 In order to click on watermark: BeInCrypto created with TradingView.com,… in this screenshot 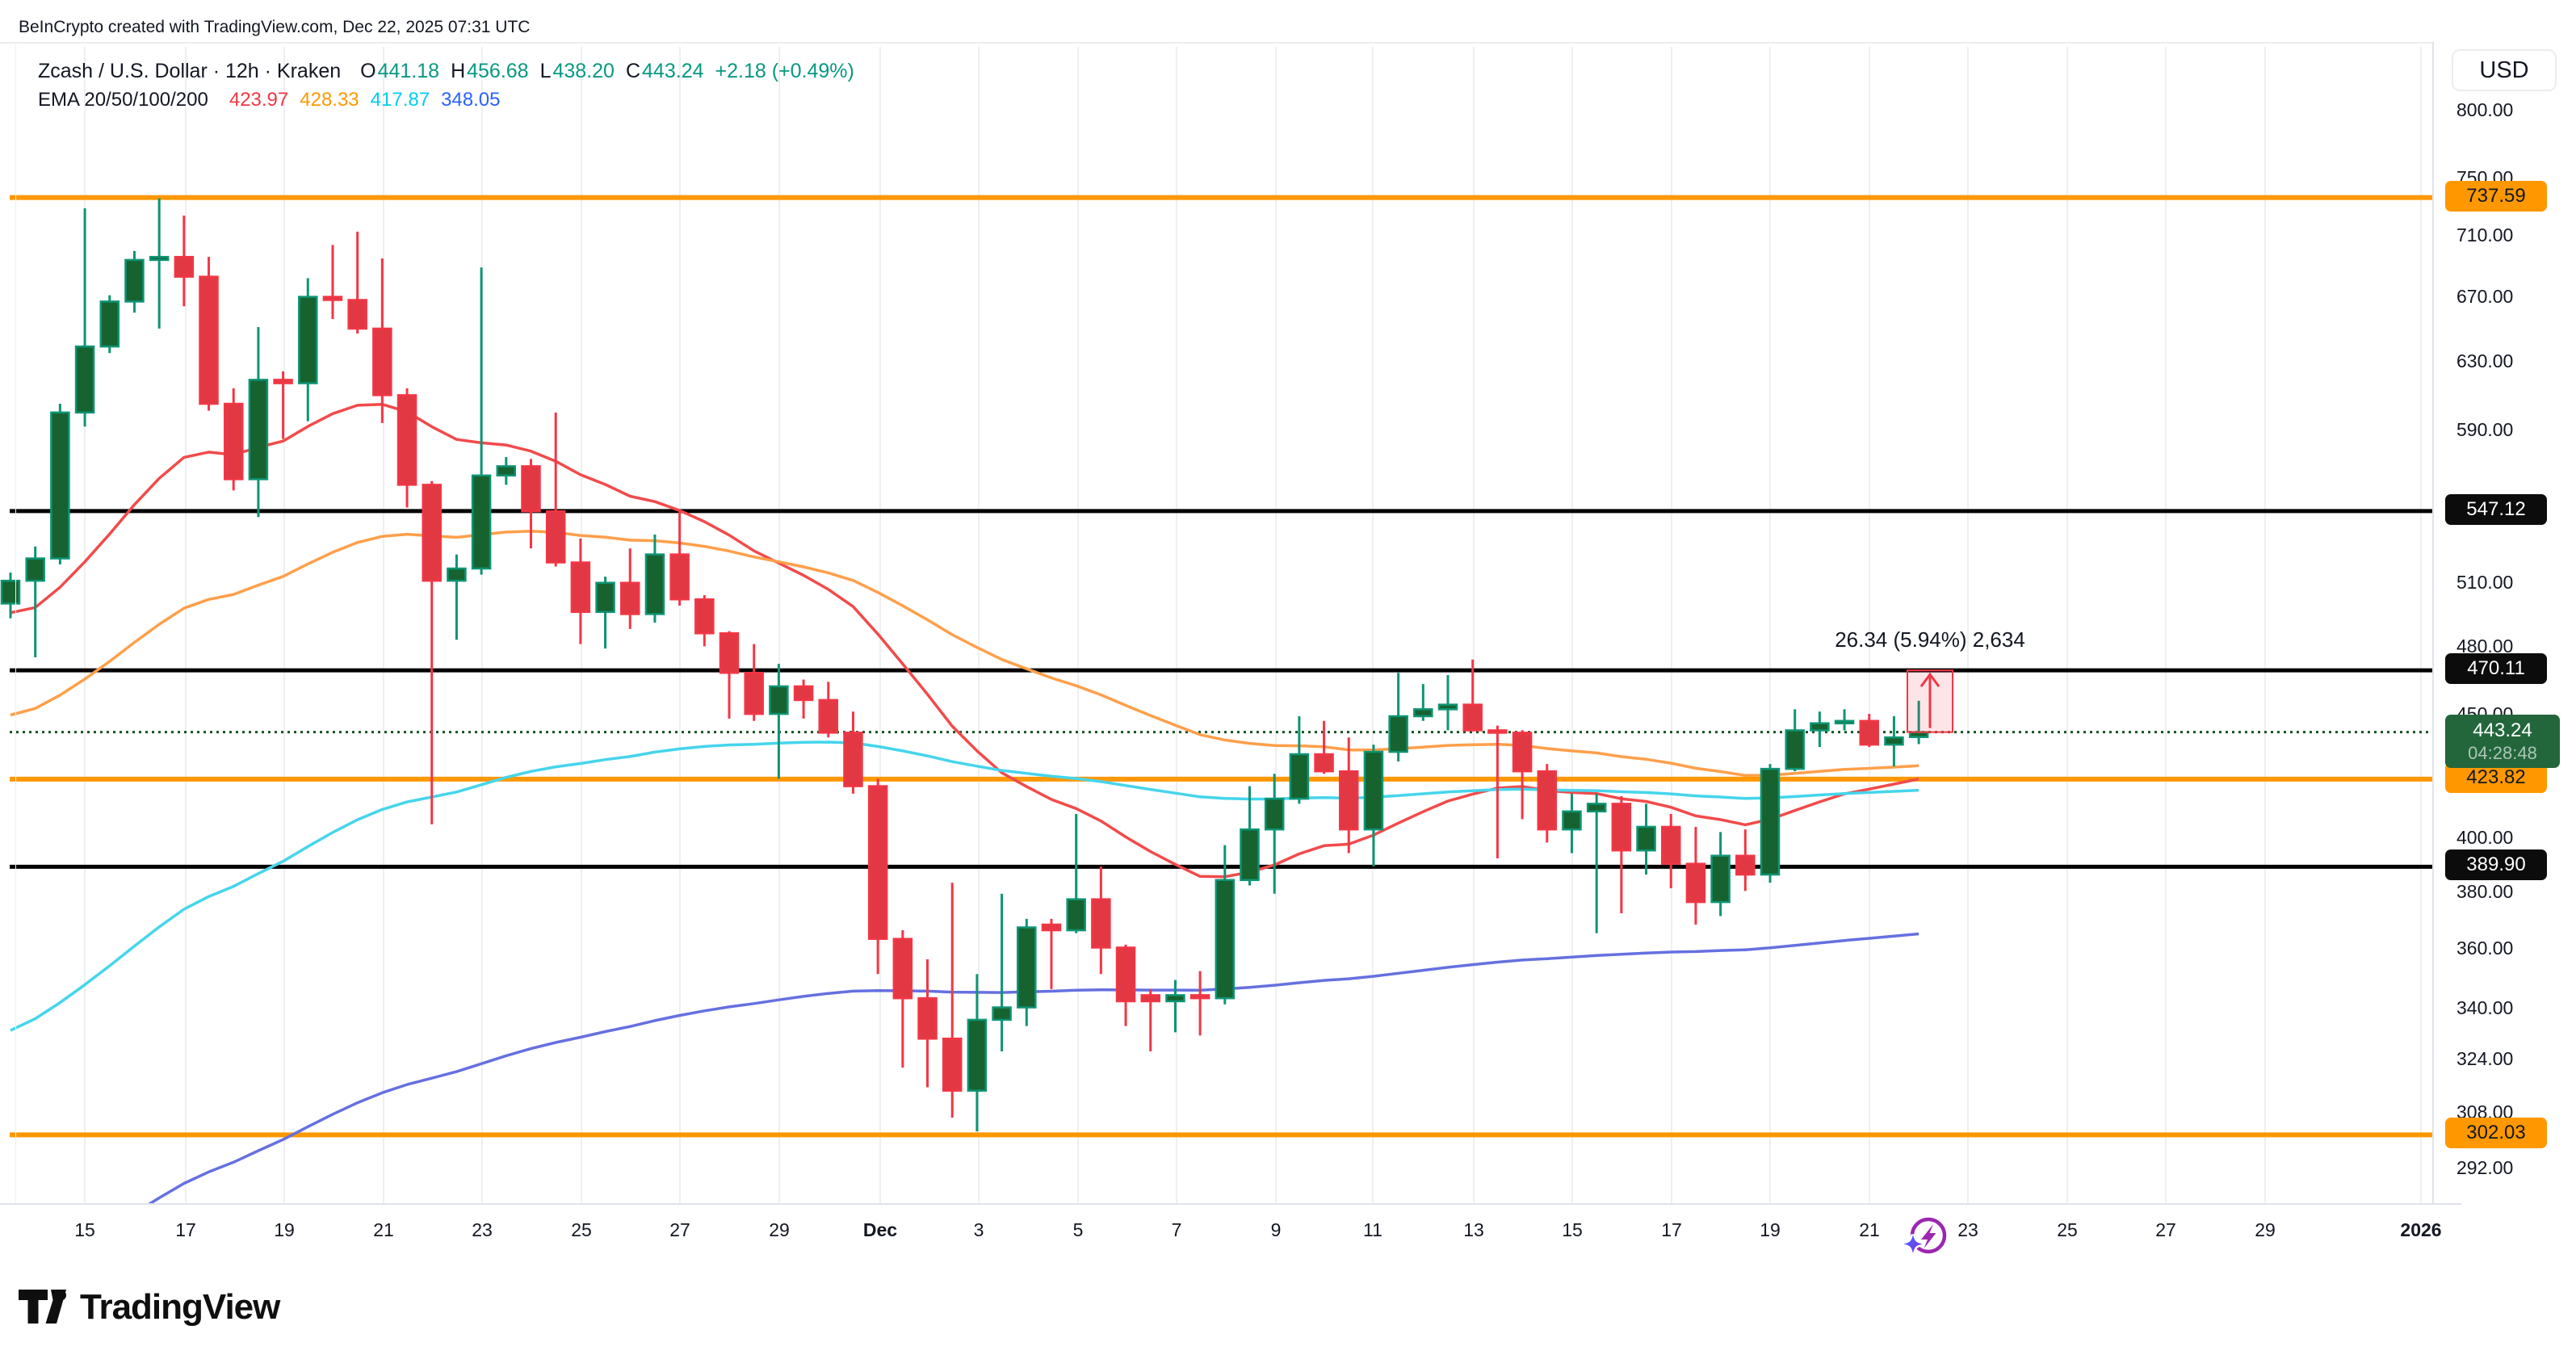, I will do `click(275, 27)`.